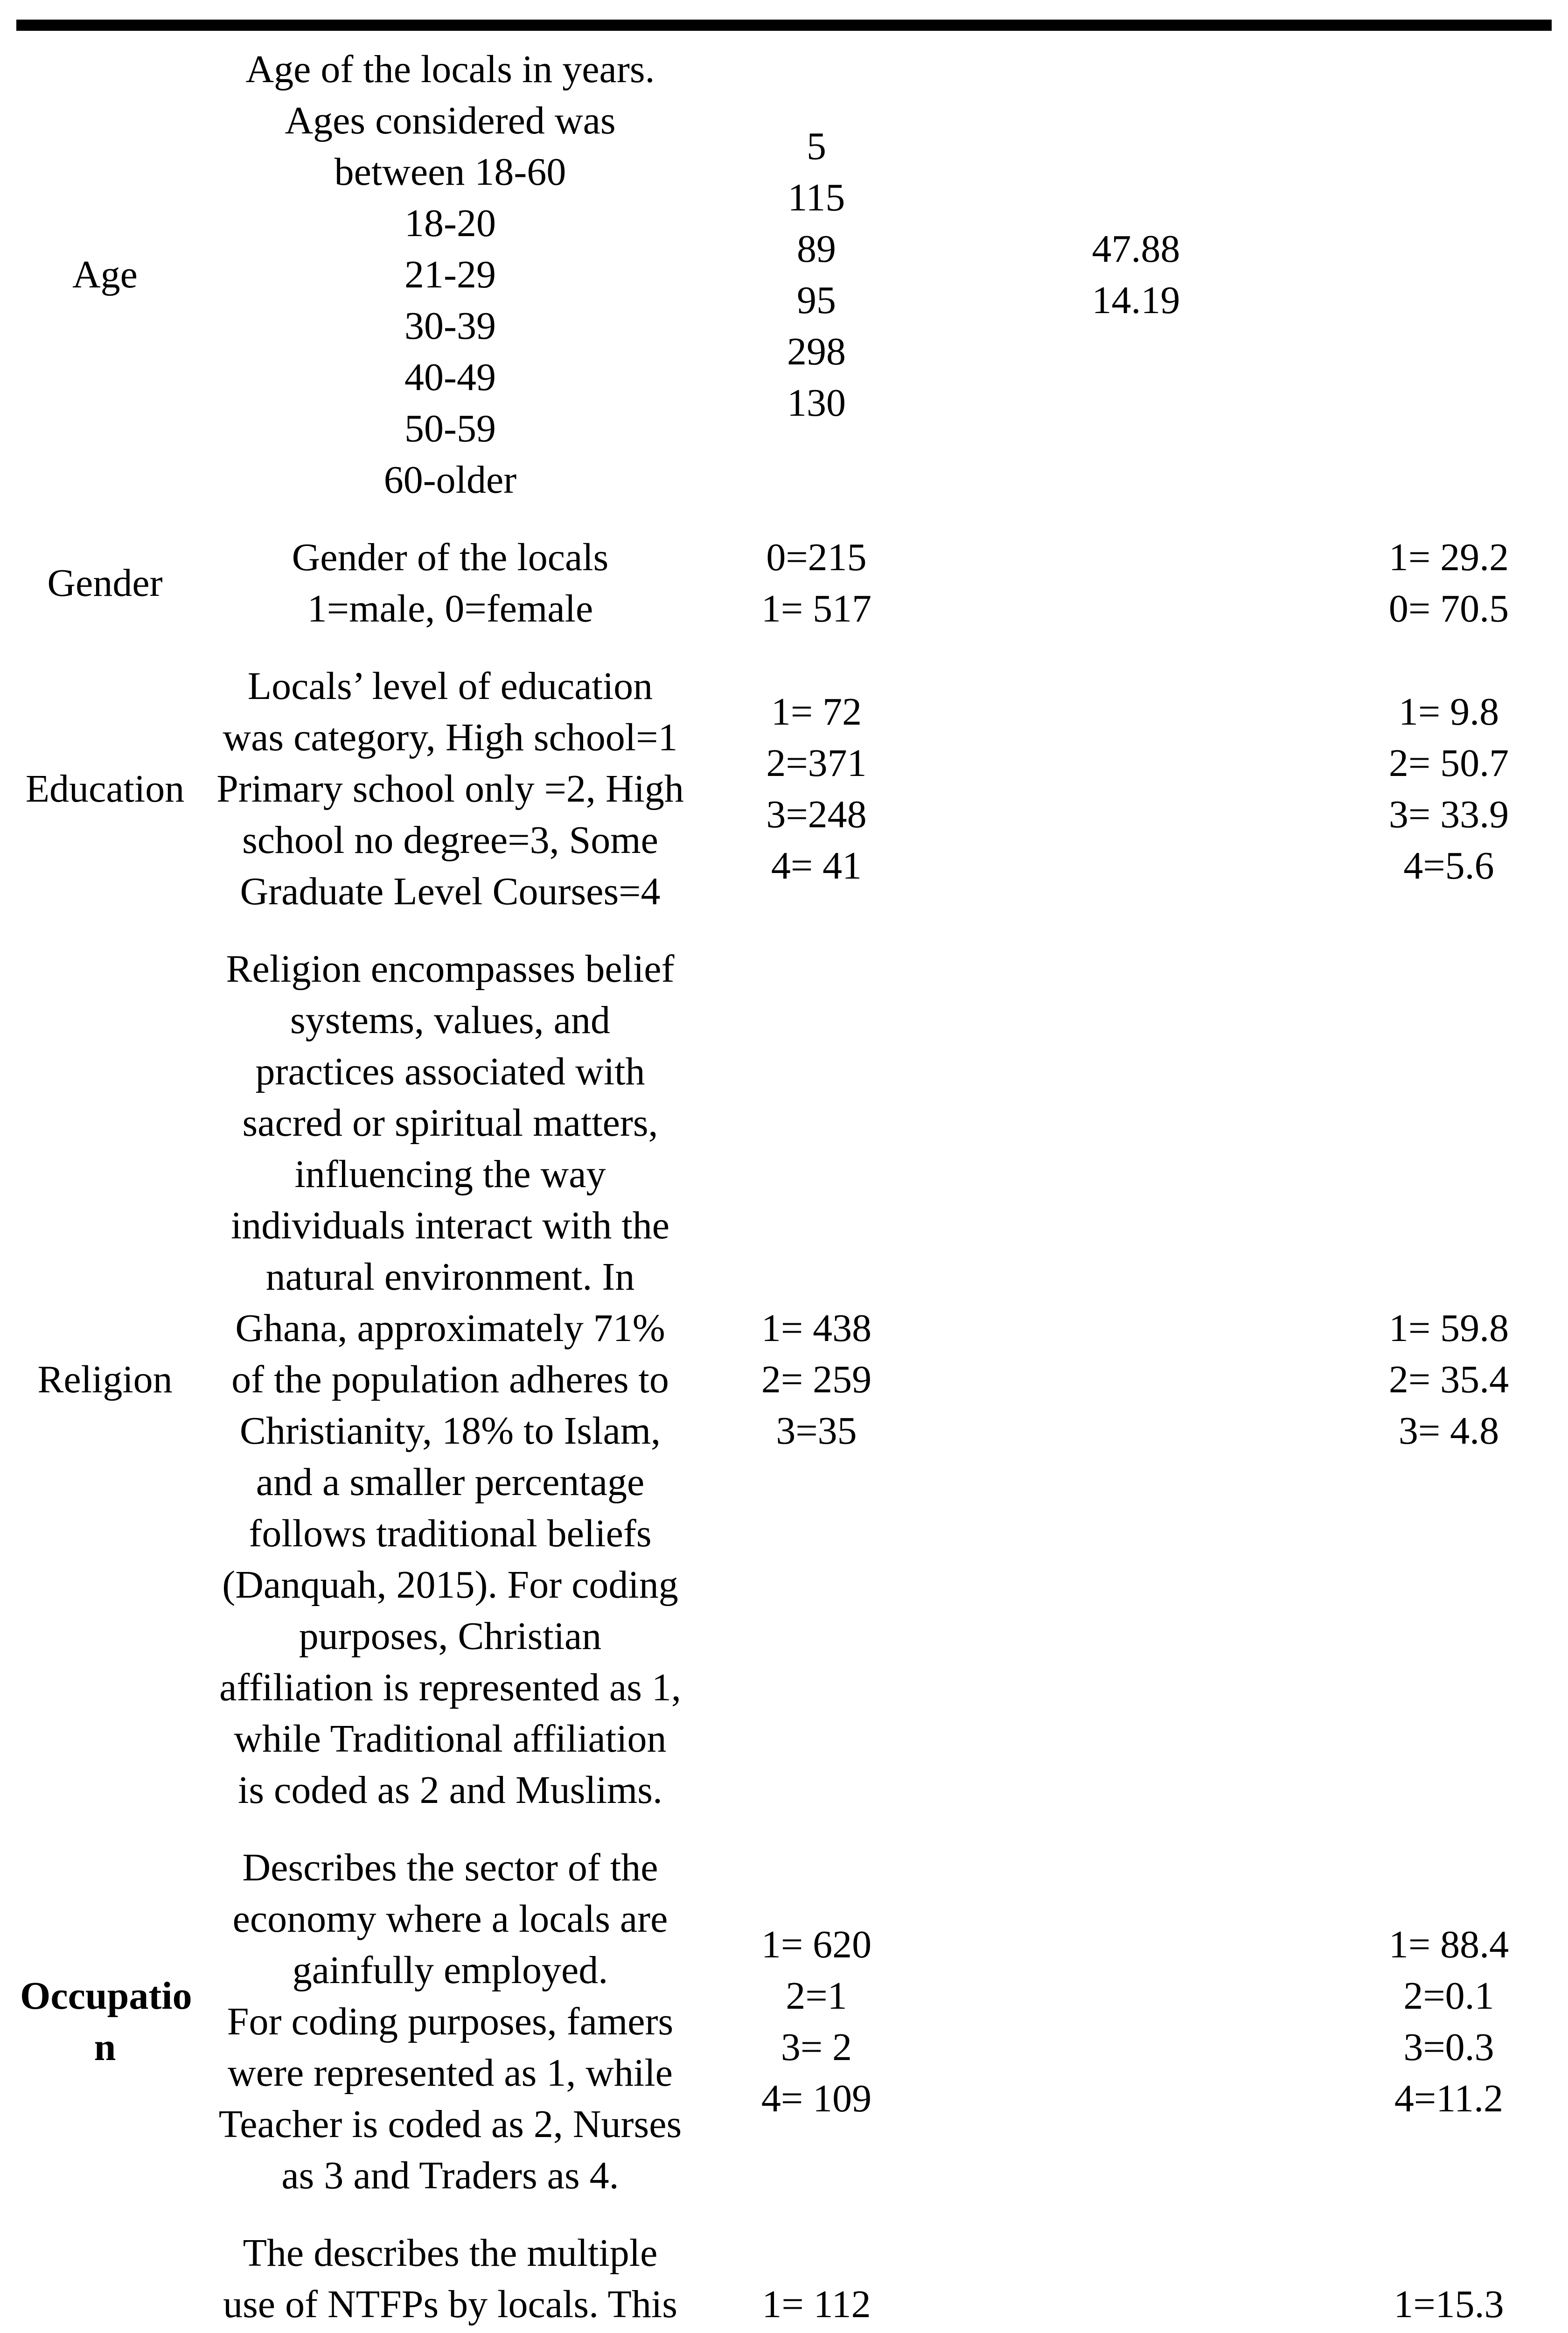 Image resolution: width=1568 pixels, height=2333 pixels. Describe the element at coordinates (1449, 272) in the screenshot. I see `percent-cell` at that location.